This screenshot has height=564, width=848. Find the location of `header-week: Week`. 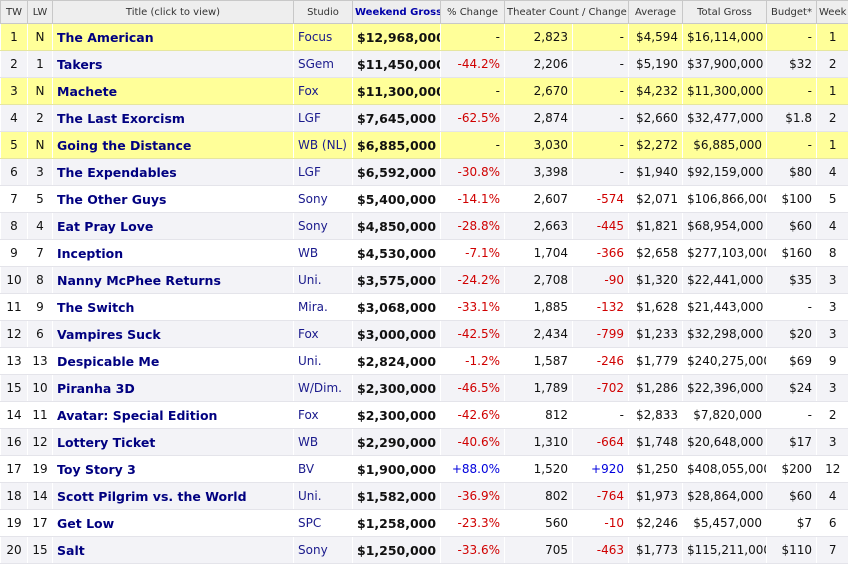

header-week: Week is located at coordinates (832, 12).